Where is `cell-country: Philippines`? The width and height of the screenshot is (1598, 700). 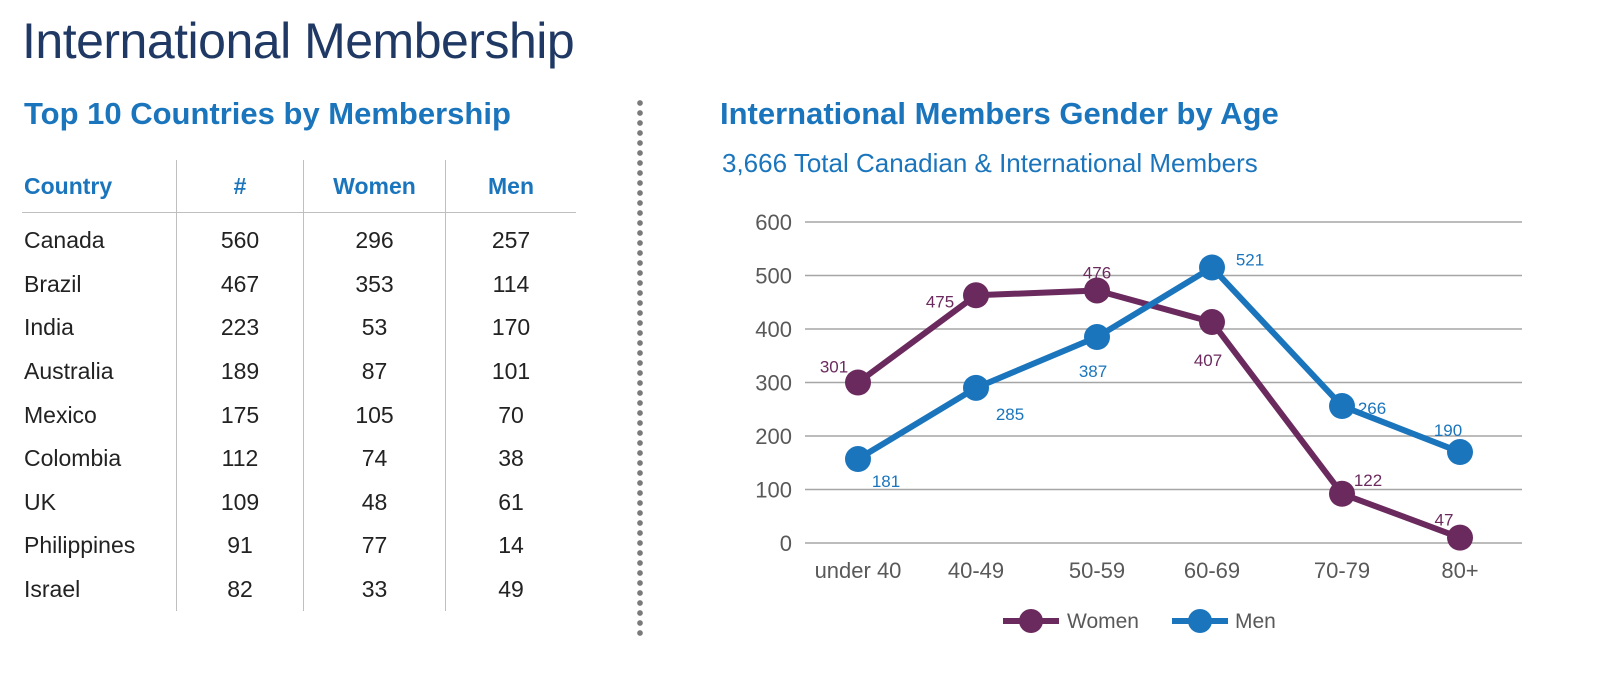
cell-country: Philippines is located at coordinates (80, 545).